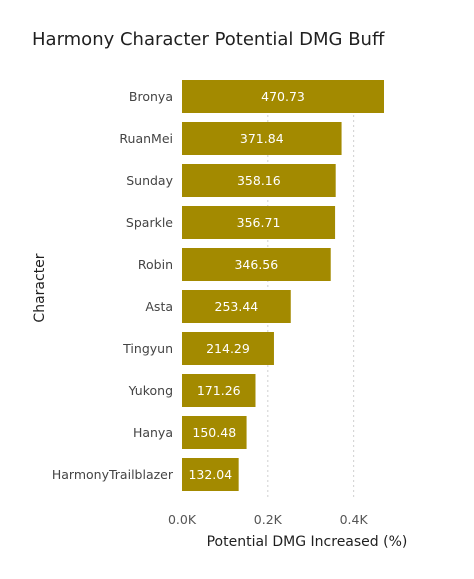 Image resolution: width=474 pixels, height=579 pixels. What do you see at coordinates (149, 180) in the screenshot?
I see `category-label: Sunday` at bounding box center [149, 180].